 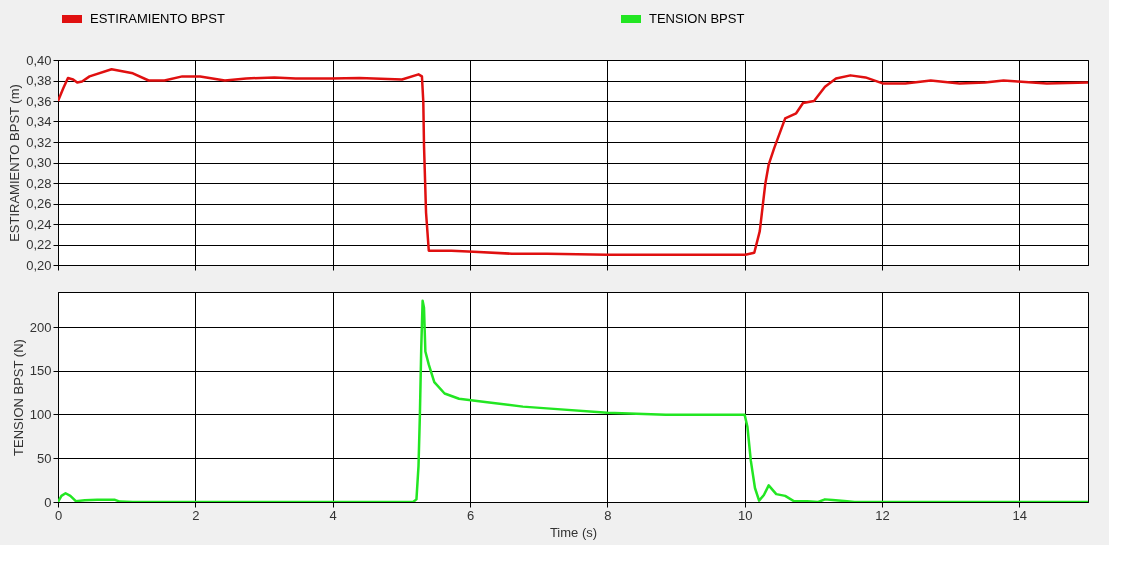 What do you see at coordinates (18, 397) in the screenshot?
I see `y-axis-title: TENSION BPST (N)` at bounding box center [18, 397].